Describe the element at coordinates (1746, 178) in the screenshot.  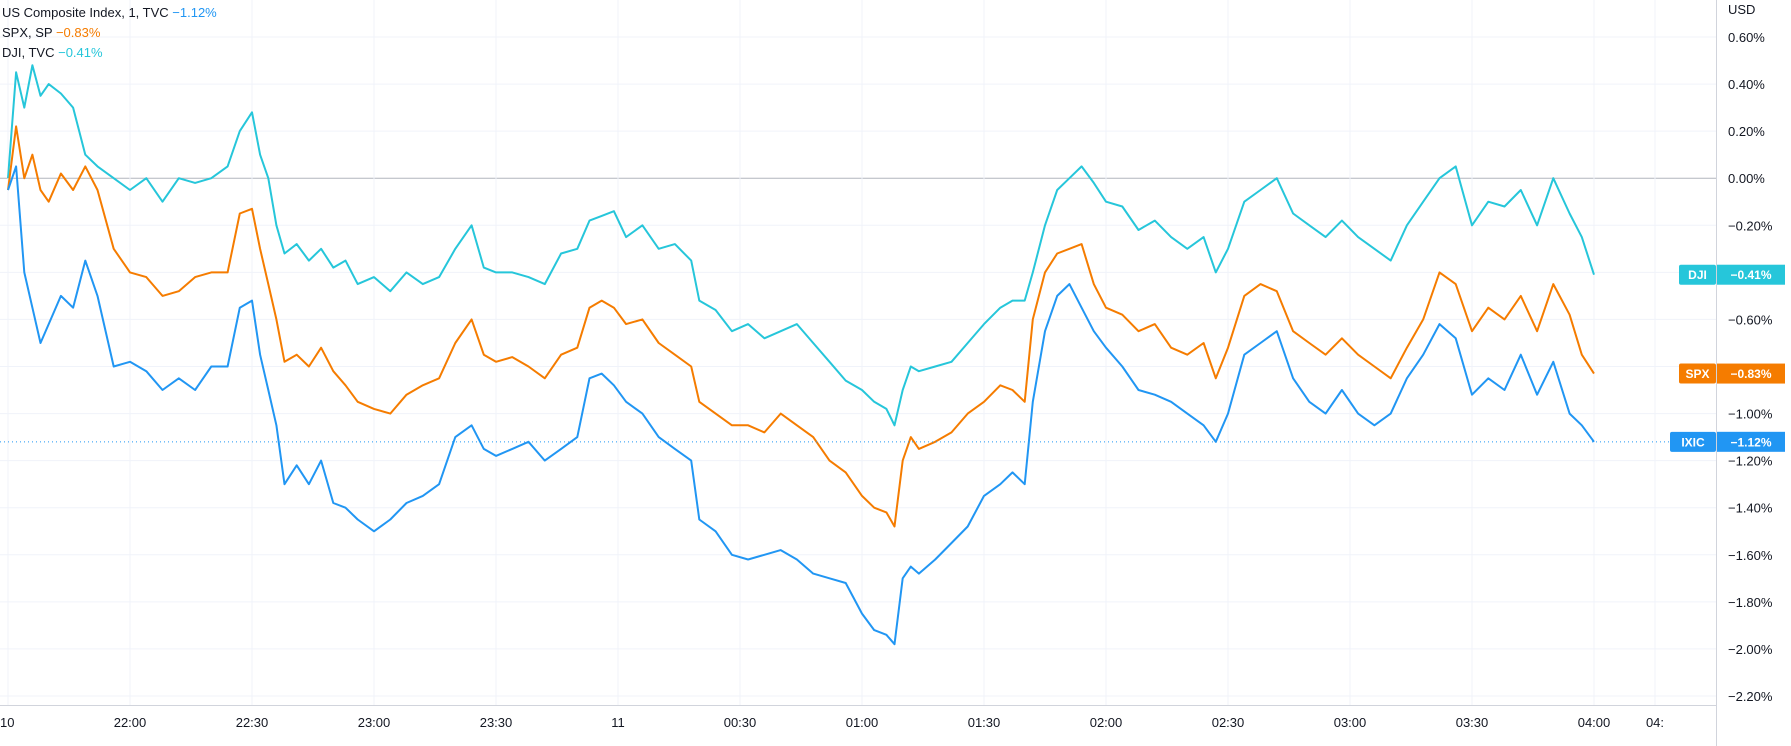
I see `y-tick-label: 0.00%` at that location.